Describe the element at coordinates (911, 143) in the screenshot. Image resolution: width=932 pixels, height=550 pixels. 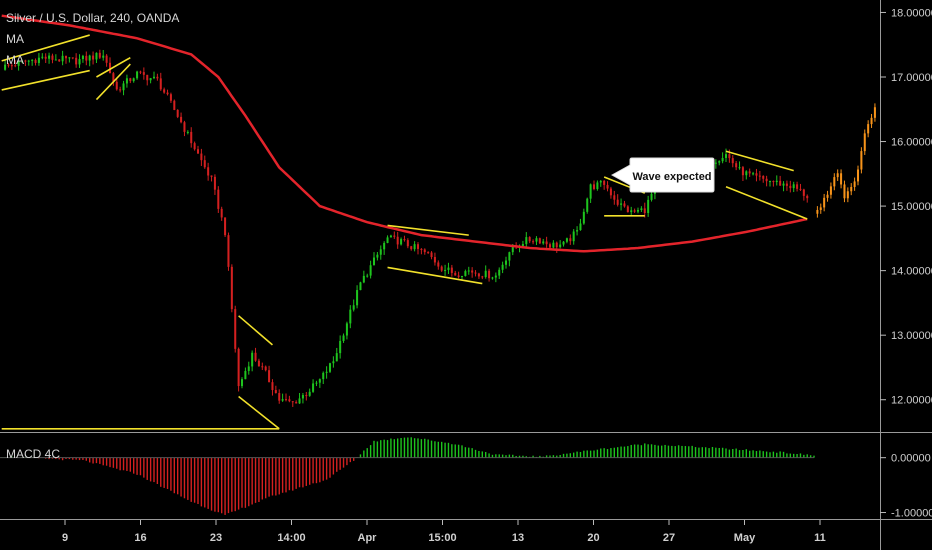
I see `price-tick-label: 16.00000` at that location.